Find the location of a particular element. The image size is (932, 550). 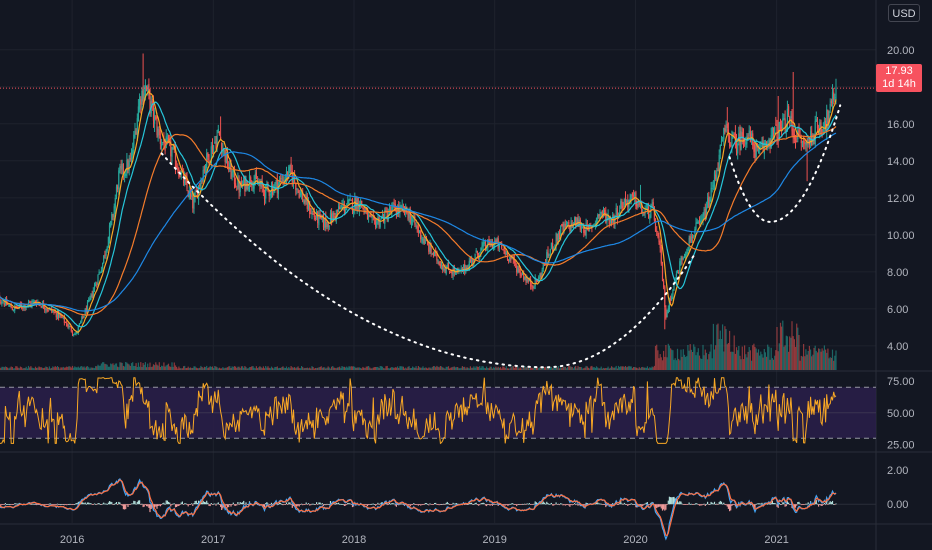

currency-badge: USD is located at coordinates (904, 13).